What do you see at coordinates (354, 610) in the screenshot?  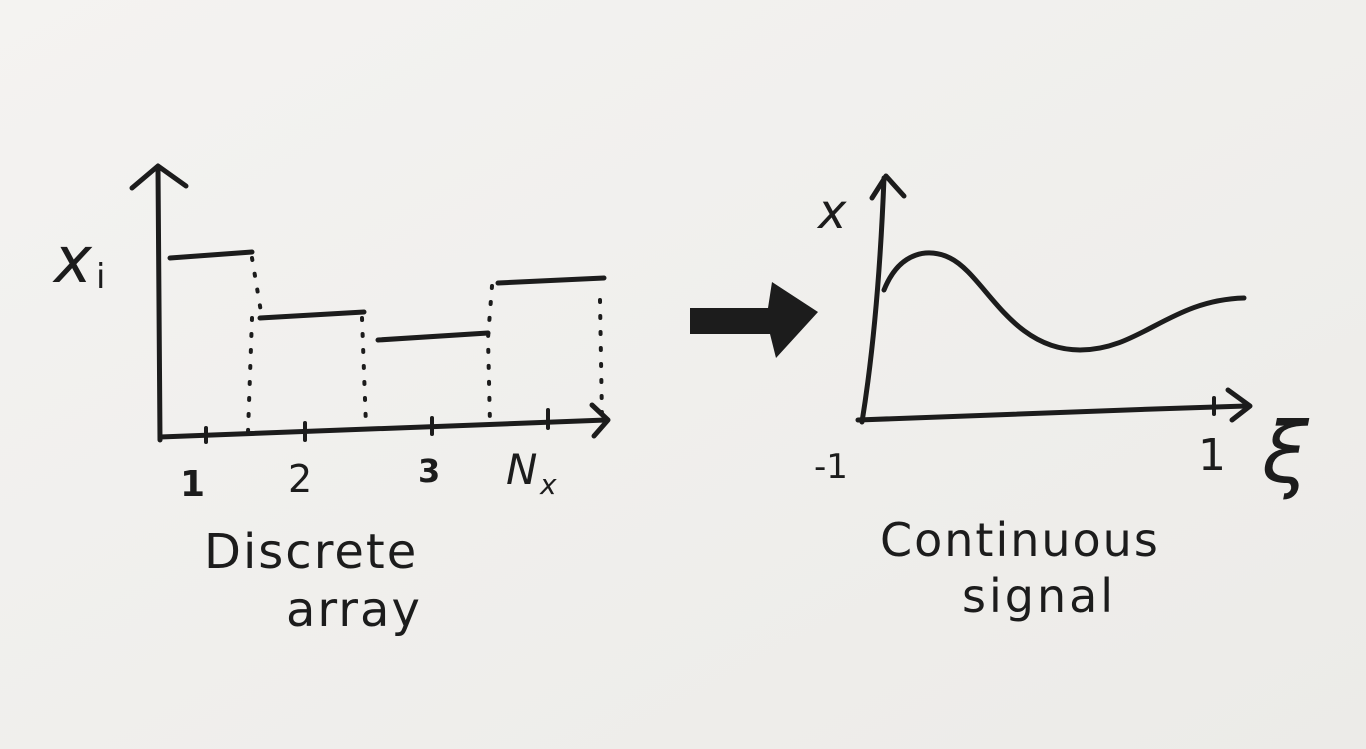 I see `left-caption-line2: array` at bounding box center [354, 610].